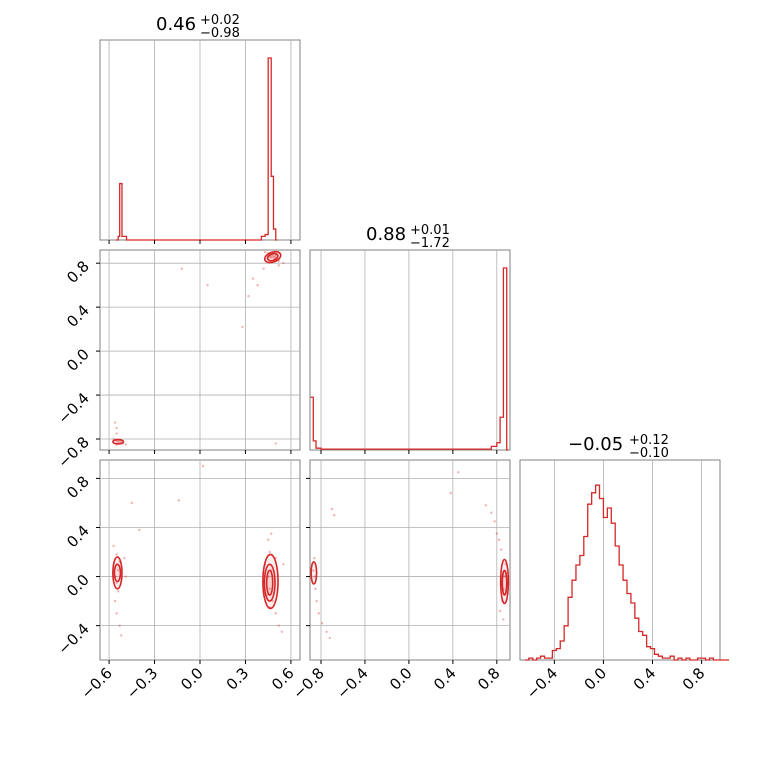 The height and width of the screenshot is (760, 760). Describe the element at coordinates (649, 440) in the screenshot. I see `title-p3-plus: +0.12` at that location.